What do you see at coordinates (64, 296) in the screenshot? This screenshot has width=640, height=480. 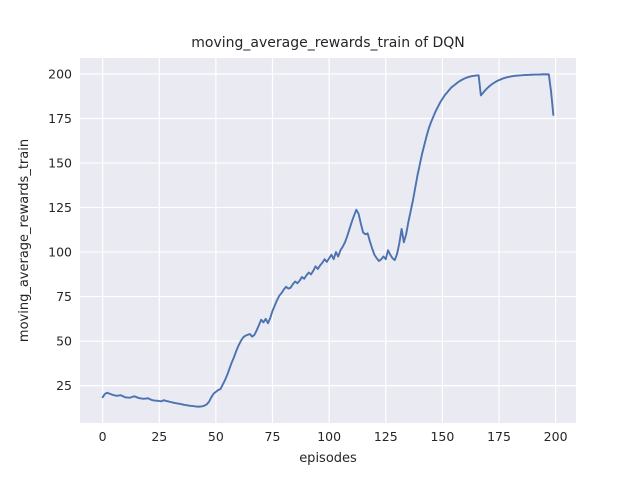 I see `y-tick-label: 75` at bounding box center [64, 296].